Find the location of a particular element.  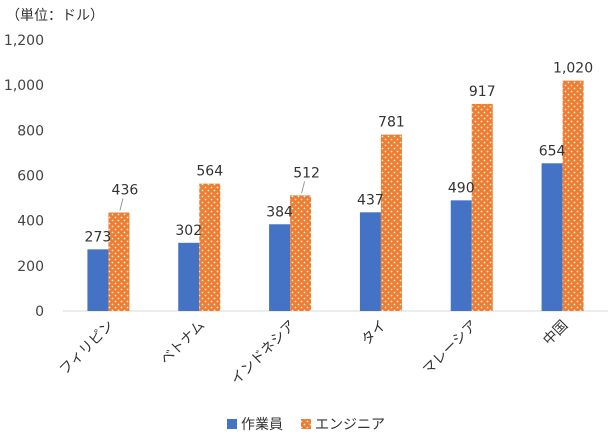

data-label: 654 is located at coordinates (552, 151).